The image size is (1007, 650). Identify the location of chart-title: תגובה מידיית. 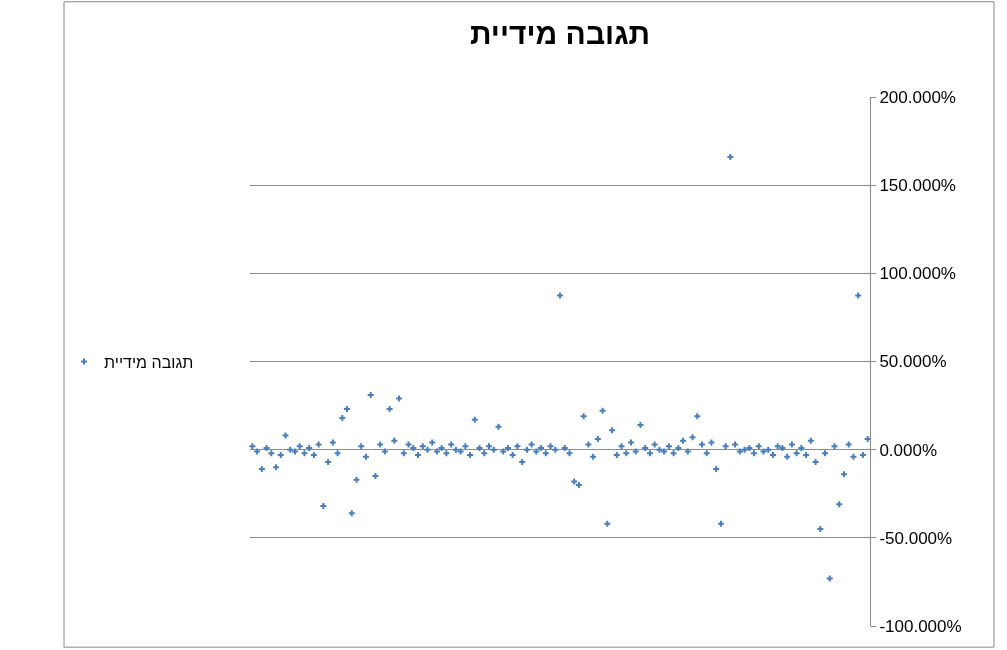
(560, 33).